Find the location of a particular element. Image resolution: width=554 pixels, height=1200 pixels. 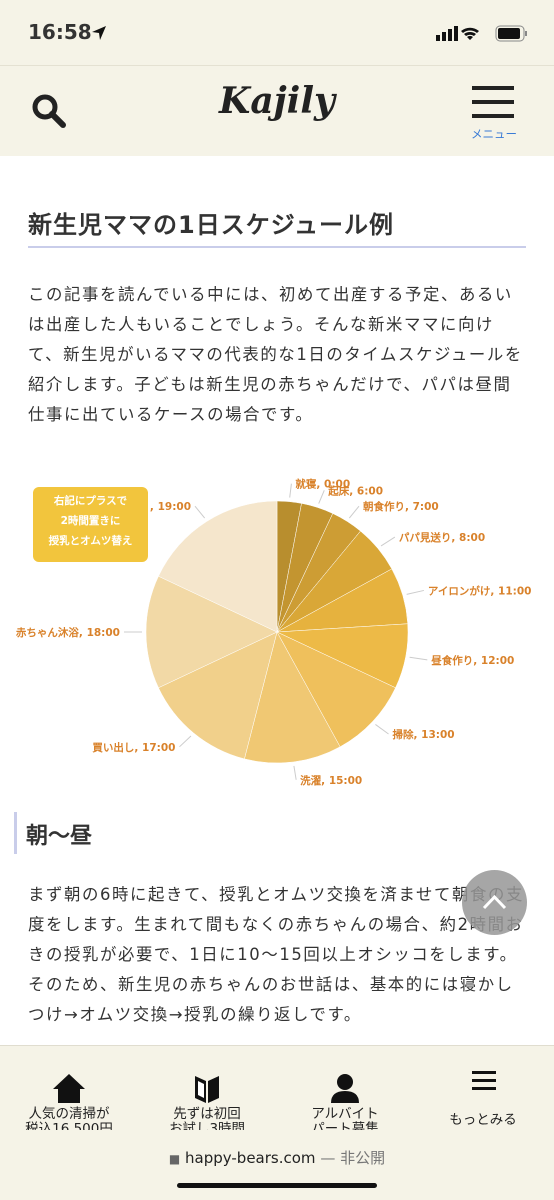

url-bar: ■ happy-bears.com — 非公開 is located at coordinates (277, 1165).